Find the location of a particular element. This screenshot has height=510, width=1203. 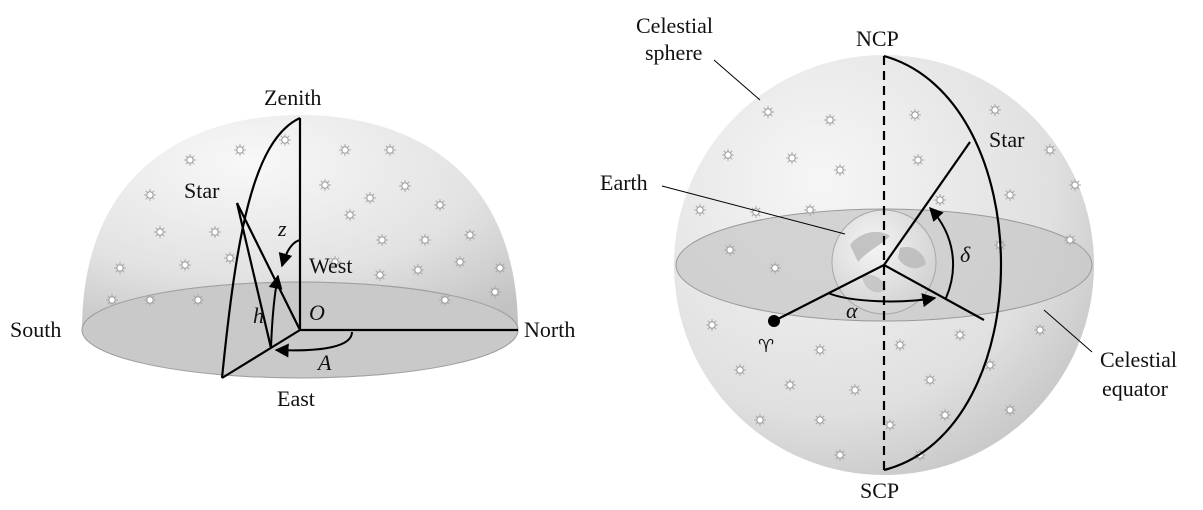

earth-globe is located at coordinates (884, 262).